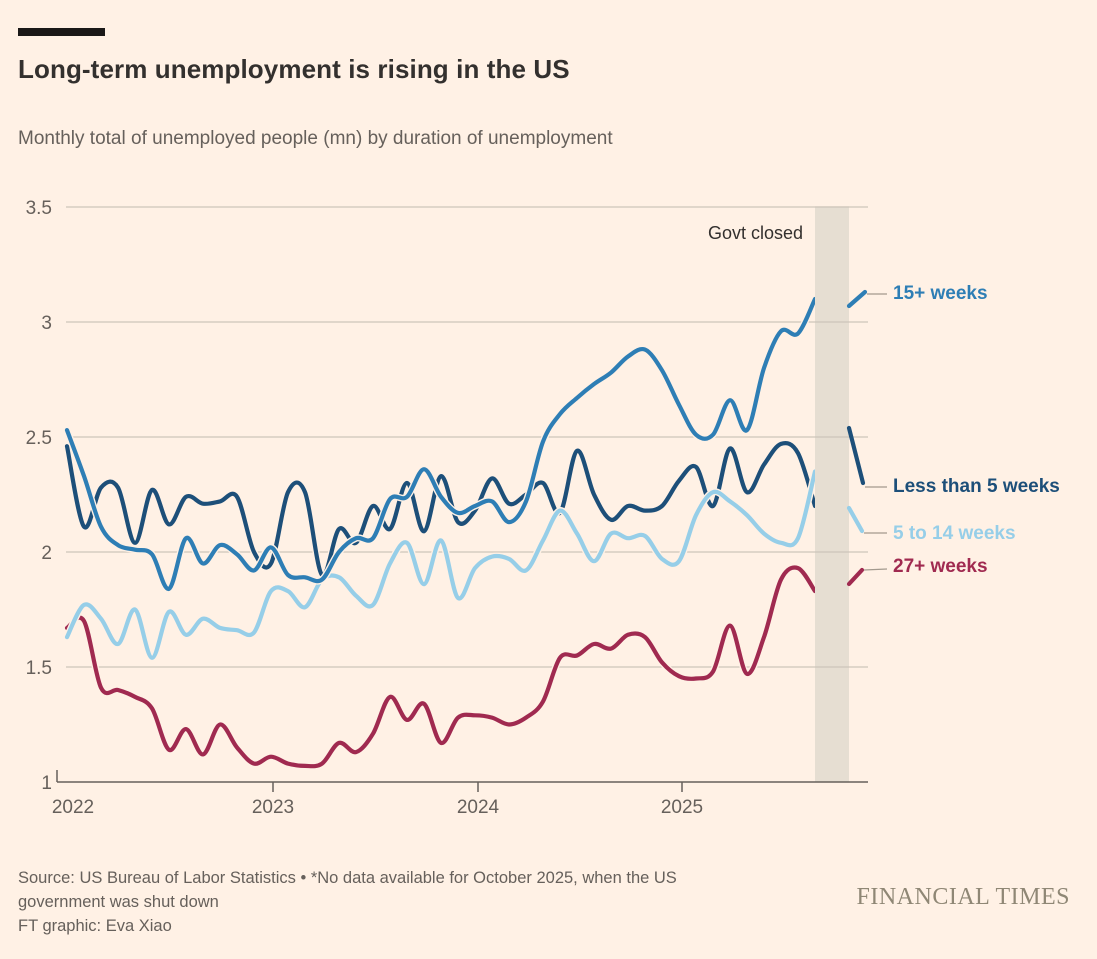 The width and height of the screenshot is (1097, 959). What do you see at coordinates (39, 438) in the screenshot?
I see `y-tick-label: 2.5` at bounding box center [39, 438].